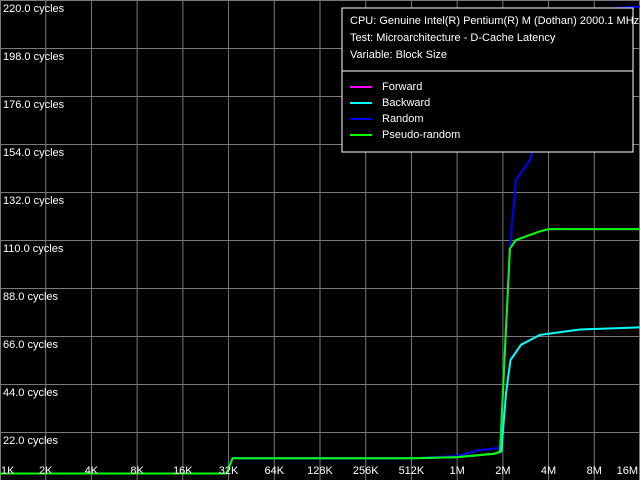 The image size is (640, 480). What do you see at coordinates (34, 9) in the screenshot?
I see `y-tick-label: 220.0 cycles` at bounding box center [34, 9].